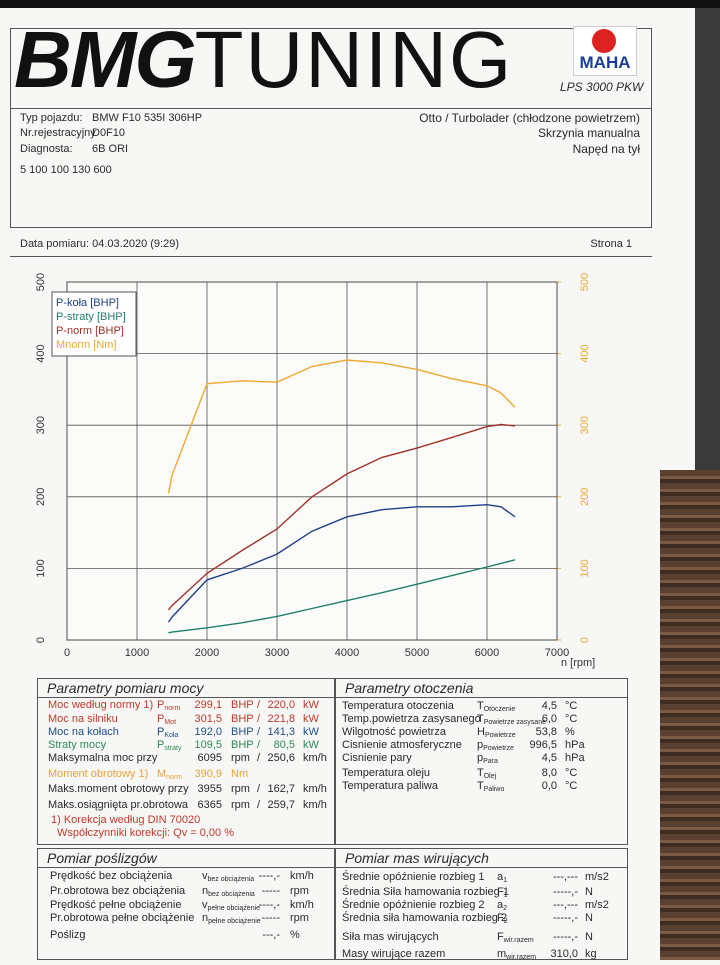 The height and width of the screenshot is (965, 720). What do you see at coordinates (118, 891) in the screenshot?
I see `row-label: Pr.obrotowa bez obciążenia` at bounding box center [118, 891].